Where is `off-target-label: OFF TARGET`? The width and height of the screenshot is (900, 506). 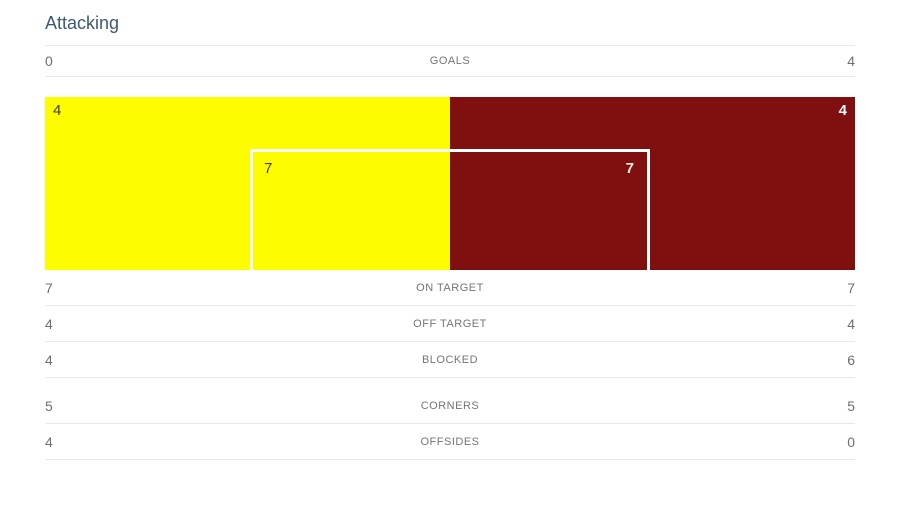 off-target-label: OFF TARGET is located at coordinates (450, 323).